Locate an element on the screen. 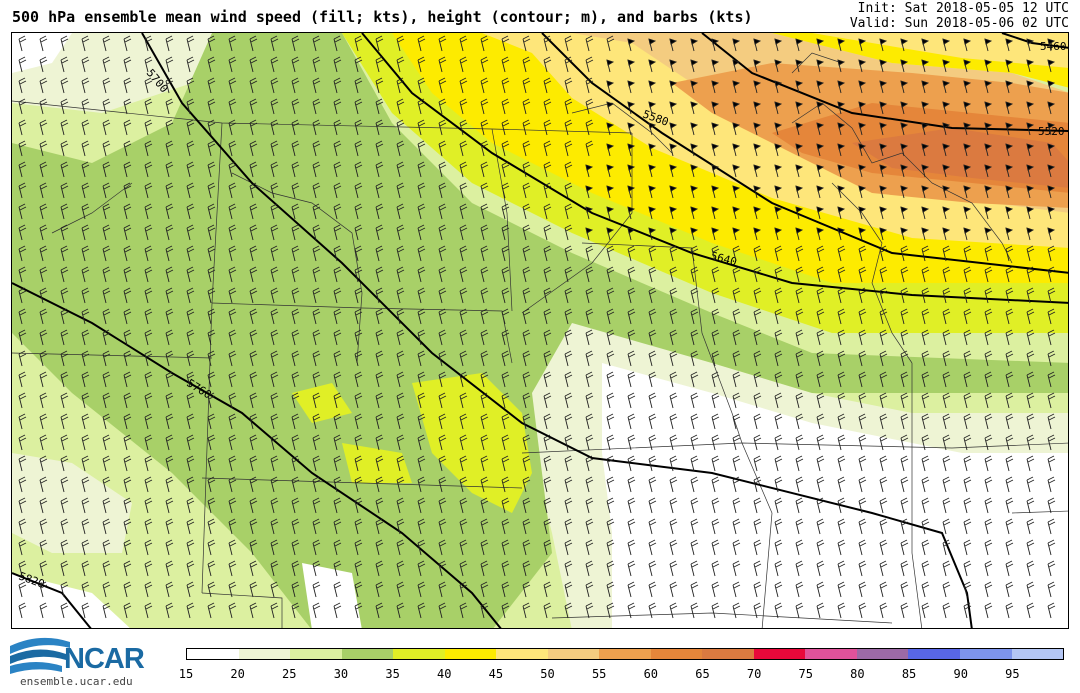  logo-url: ensemble.ucar.edu is located at coordinates (76, 681).